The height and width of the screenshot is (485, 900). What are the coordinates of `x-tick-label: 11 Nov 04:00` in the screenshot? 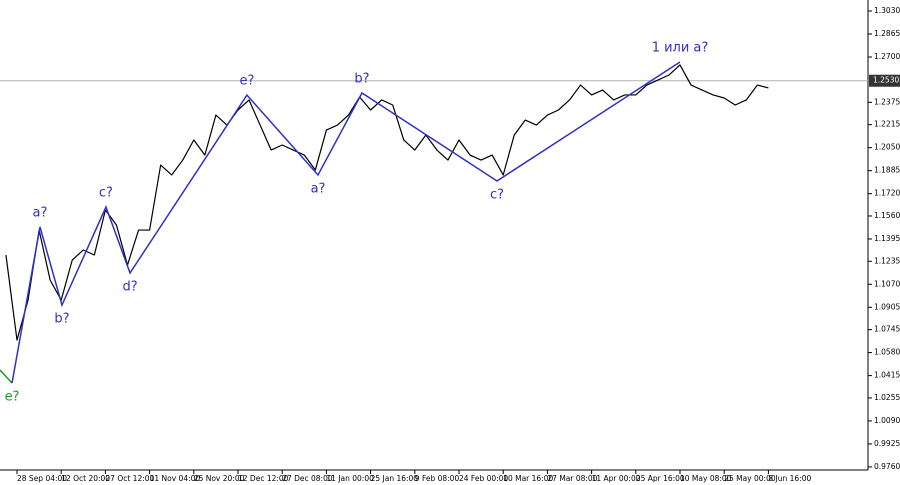 It's located at (175, 478).